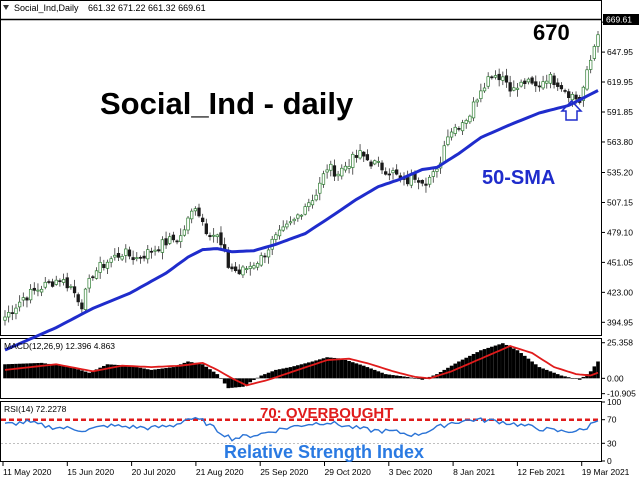 Image resolution: width=640 pixels, height=480 pixels. I want to click on macd-axis-label: 0.00, so click(615, 378).